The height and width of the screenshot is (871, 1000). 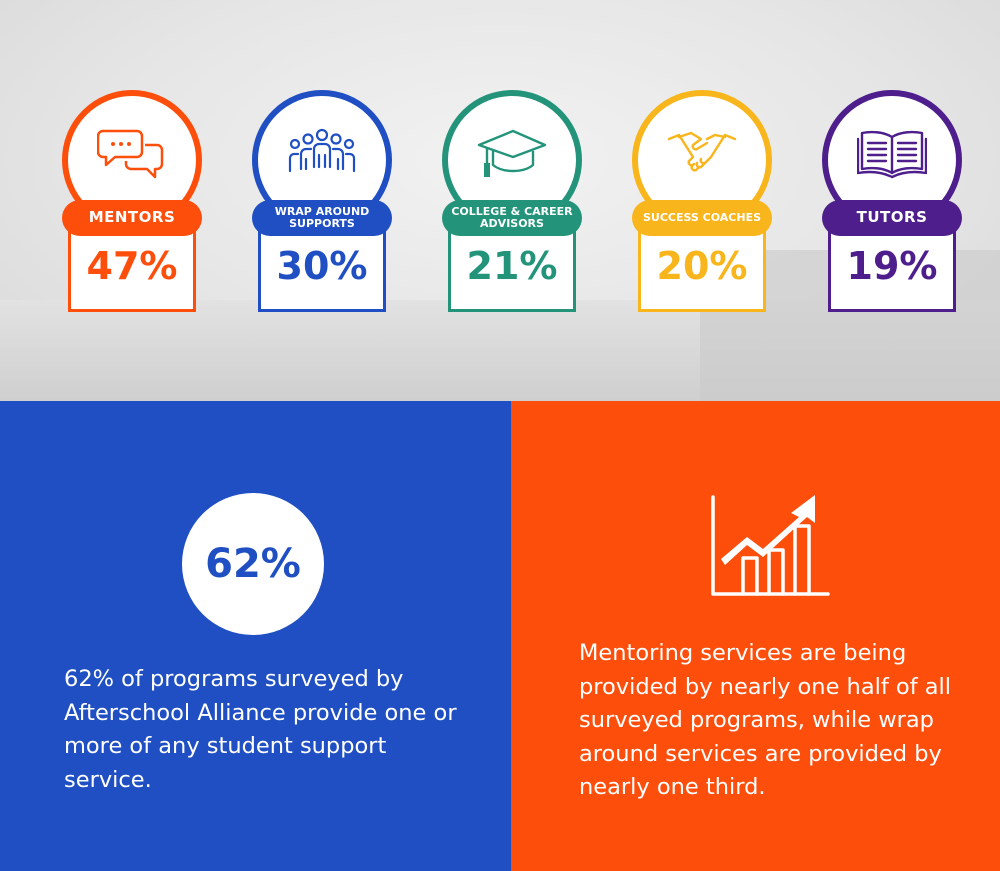 What do you see at coordinates (892, 266) in the screenshot?
I see `stat-value: 19%` at bounding box center [892, 266].